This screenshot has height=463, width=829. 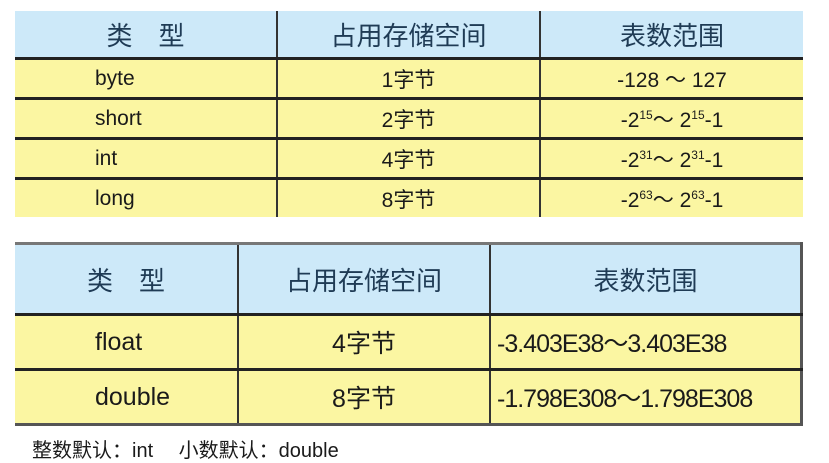 What do you see at coordinates (645, 341) in the screenshot?
I see `range-cell: -3.403E38～3.403E38` at bounding box center [645, 341].